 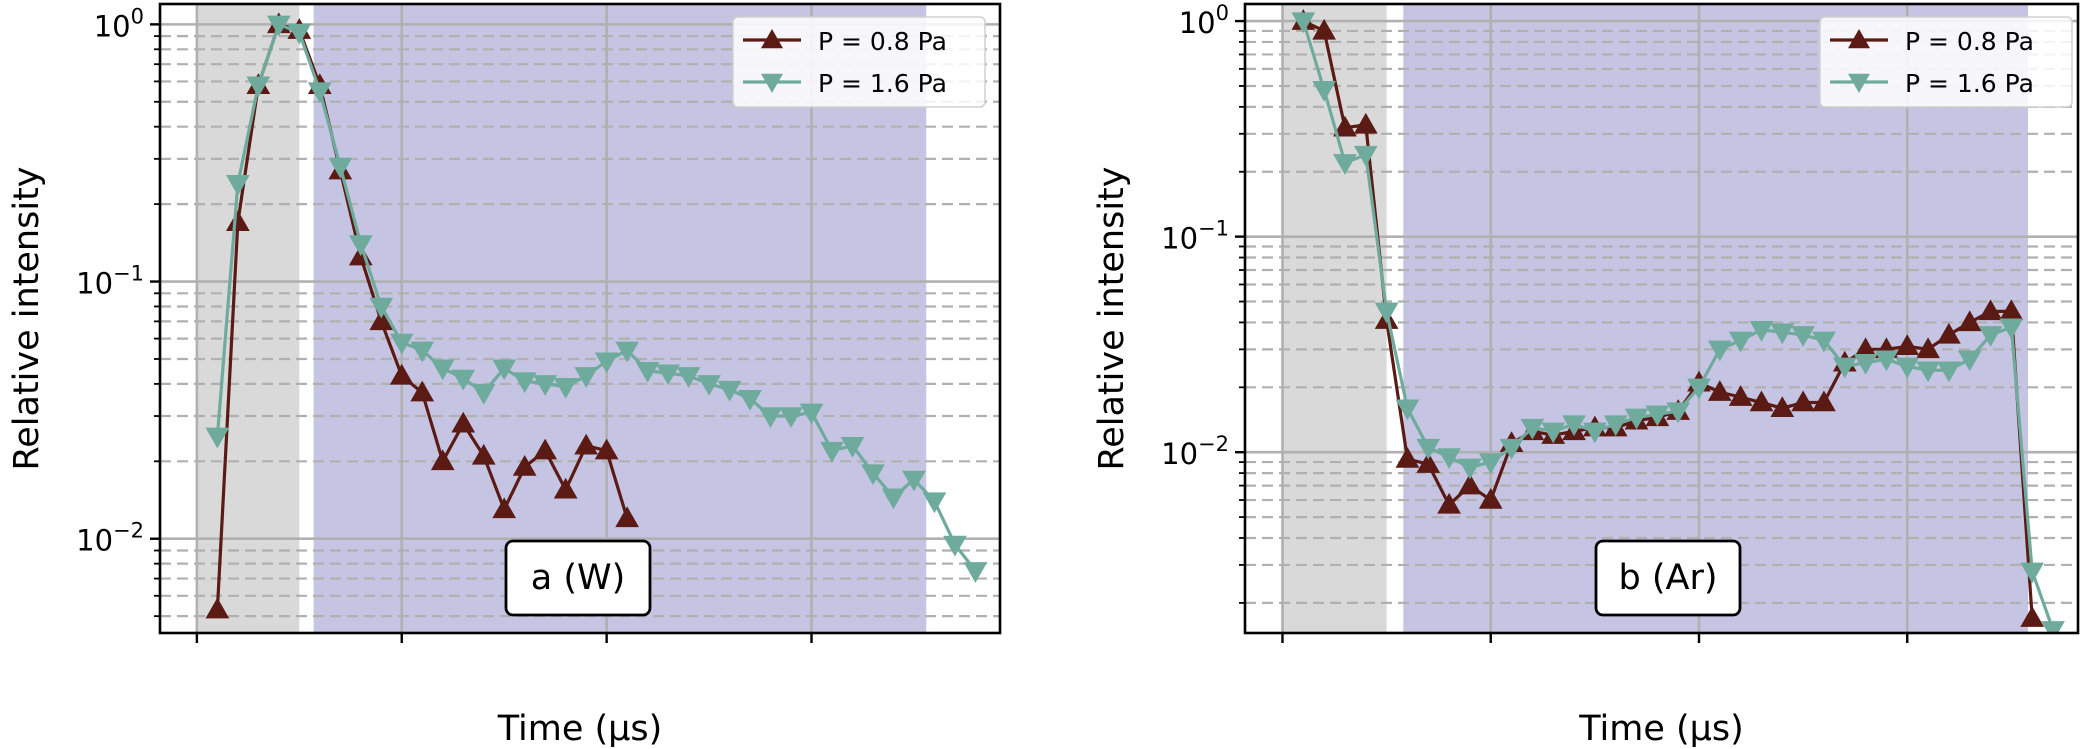 I want to click on legend-label: P = 1.6 Pa, so click(x=882, y=83).